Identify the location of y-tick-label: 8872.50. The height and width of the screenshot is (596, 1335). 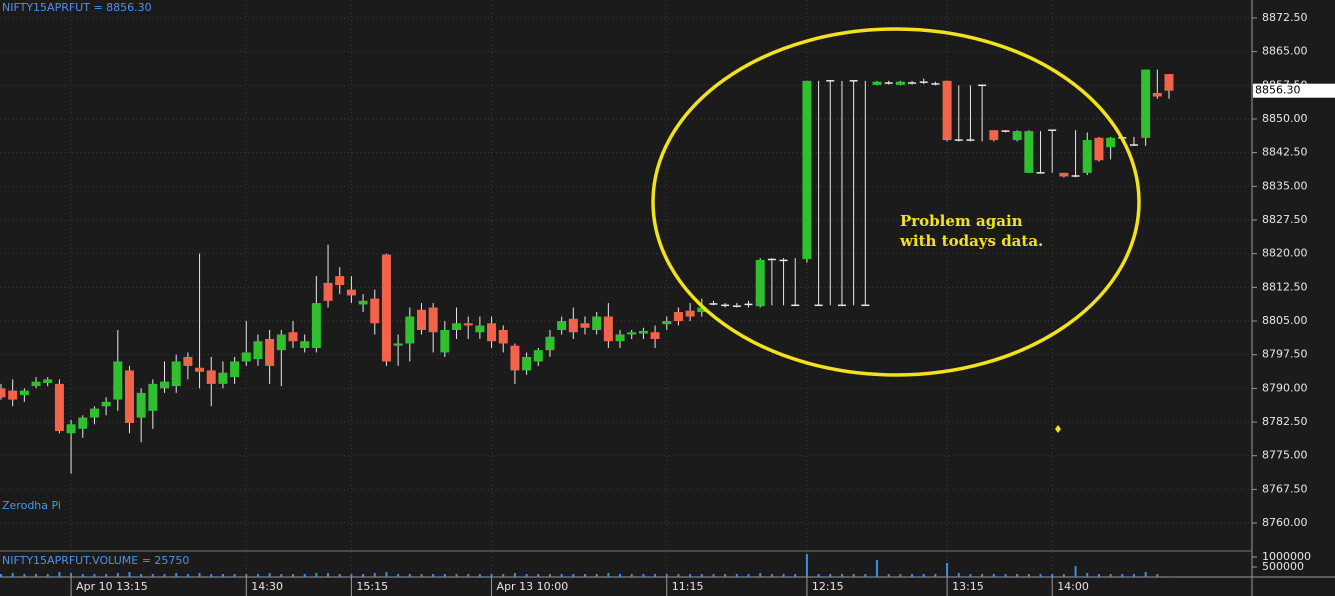
(1285, 17).